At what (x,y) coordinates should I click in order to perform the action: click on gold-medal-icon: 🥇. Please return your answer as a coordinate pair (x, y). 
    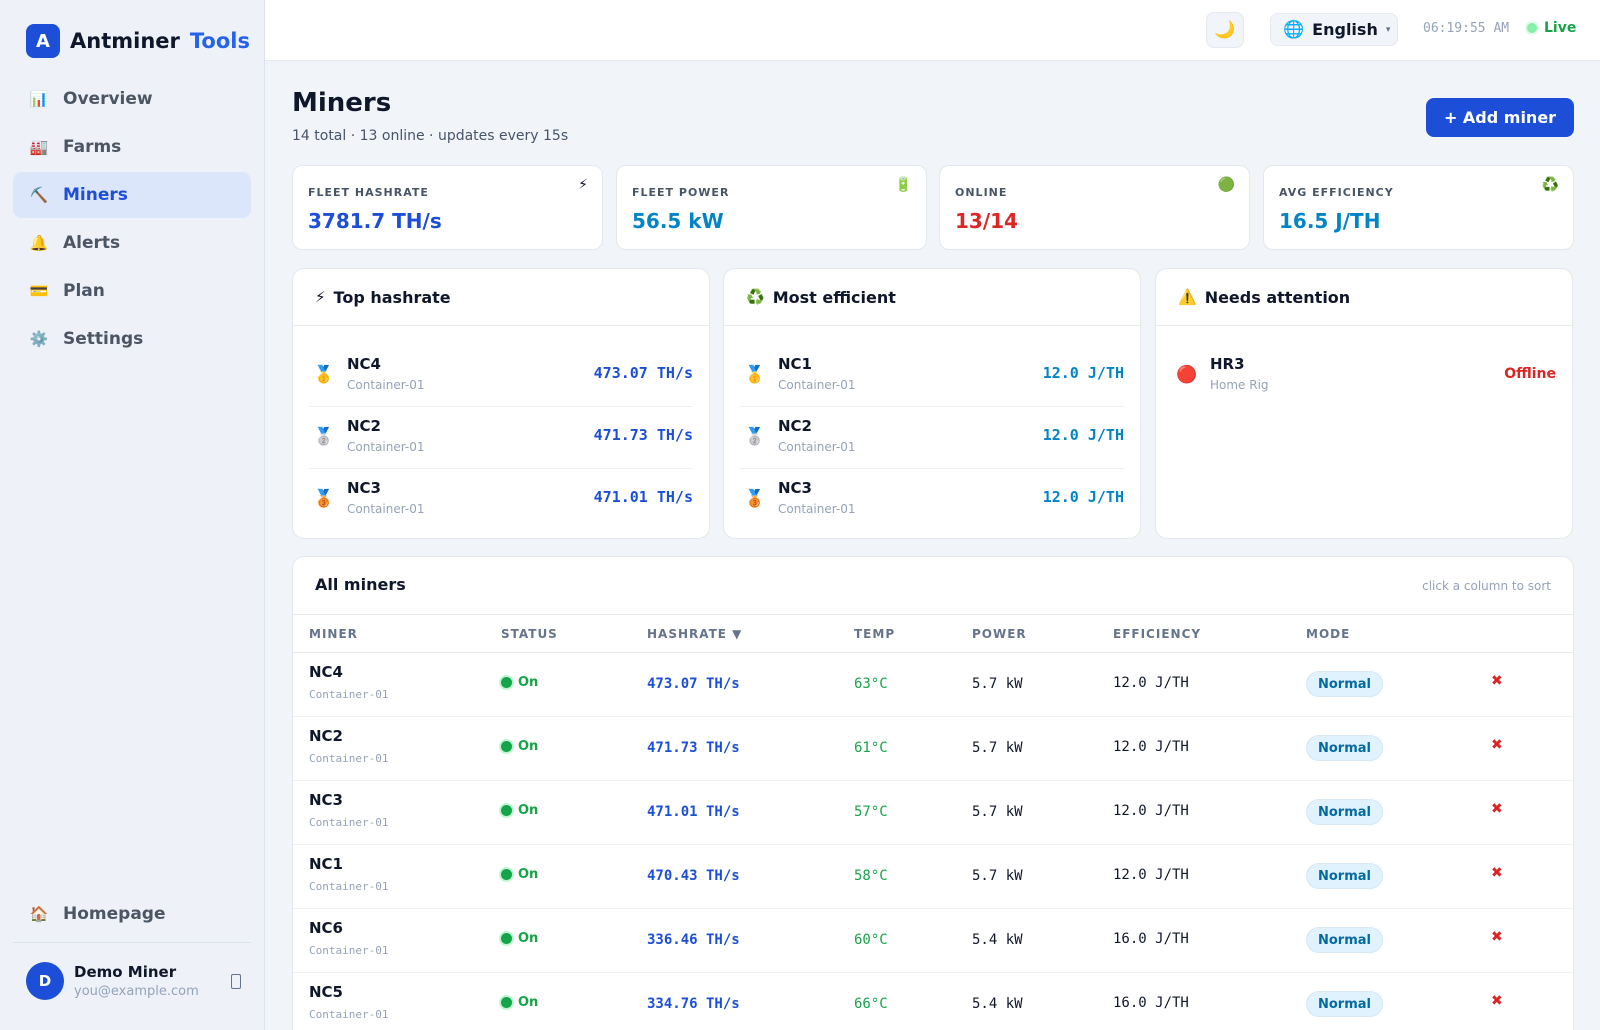
    Looking at the image, I should click on (755, 375).